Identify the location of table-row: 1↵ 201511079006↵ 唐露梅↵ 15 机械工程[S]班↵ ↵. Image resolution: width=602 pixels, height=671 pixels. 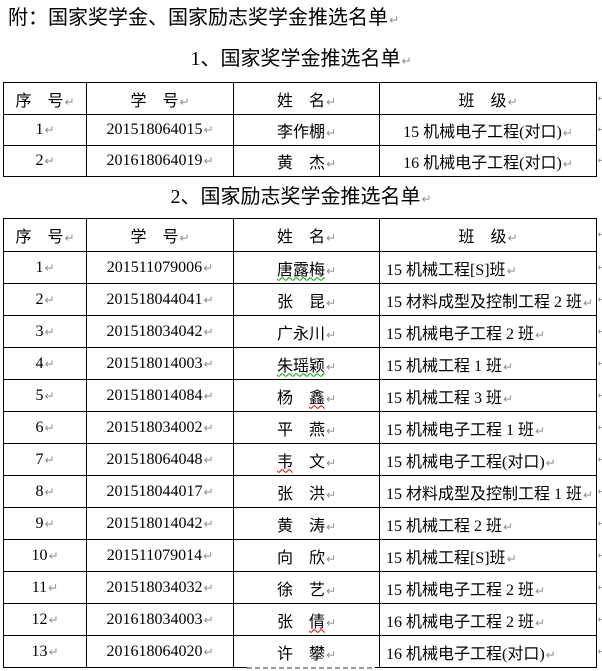
(302, 267).